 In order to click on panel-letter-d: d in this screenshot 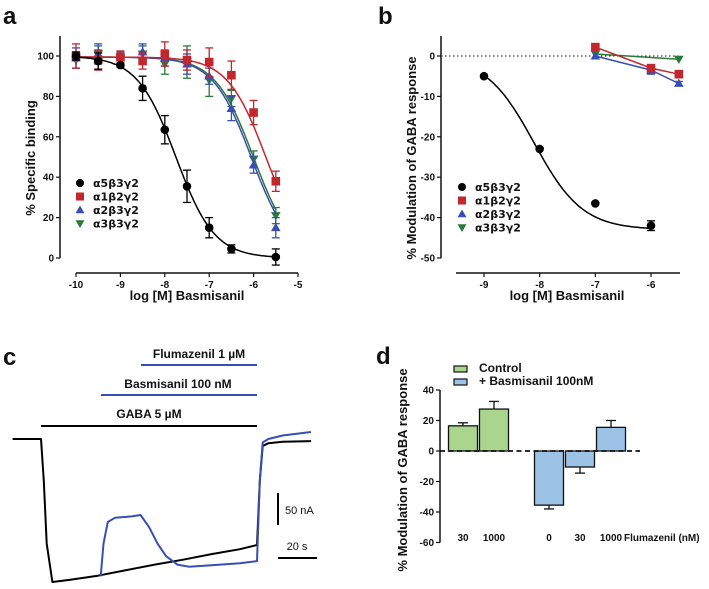, I will do `click(383, 356)`.